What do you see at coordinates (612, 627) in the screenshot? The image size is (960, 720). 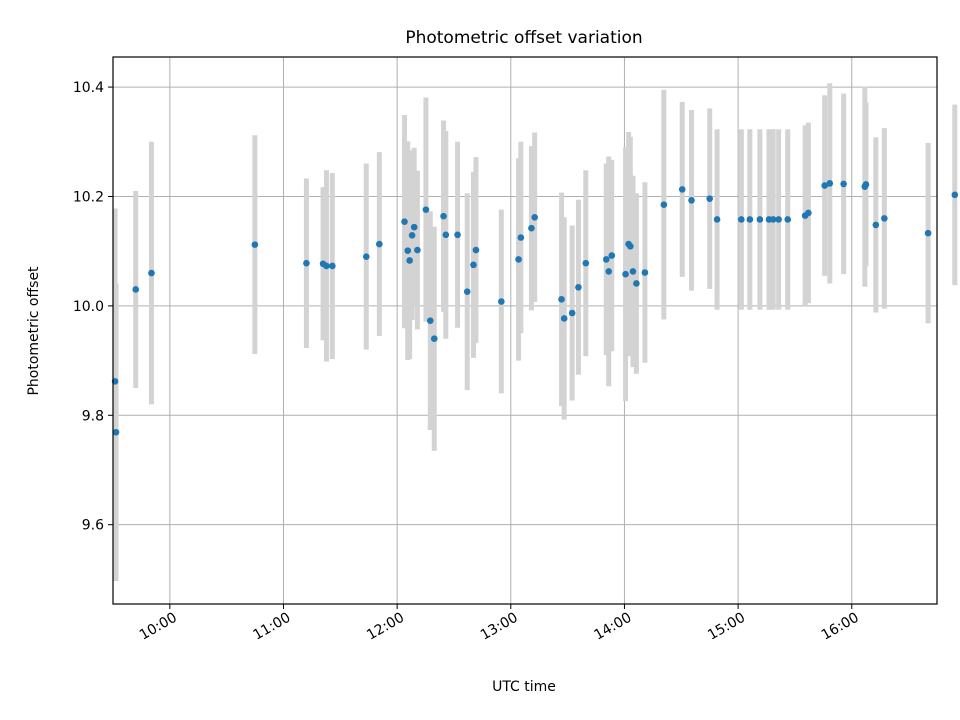 I see `x-tick-label: 14:00` at bounding box center [612, 627].